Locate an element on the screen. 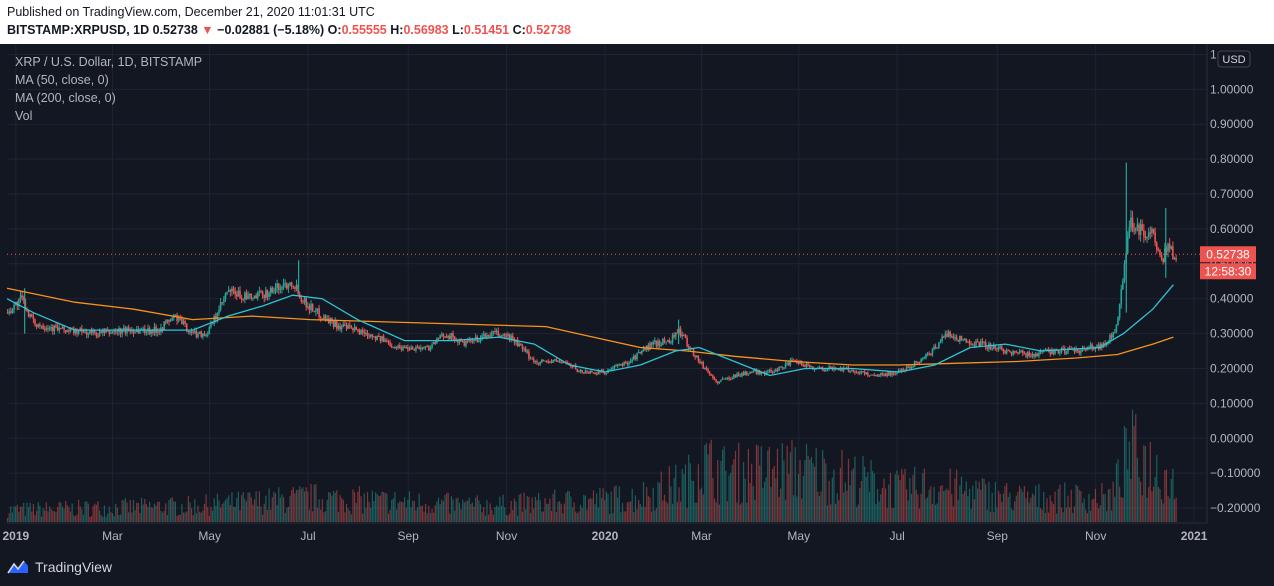 The width and height of the screenshot is (1274, 586). currency-badge: USD is located at coordinates (1234, 59).